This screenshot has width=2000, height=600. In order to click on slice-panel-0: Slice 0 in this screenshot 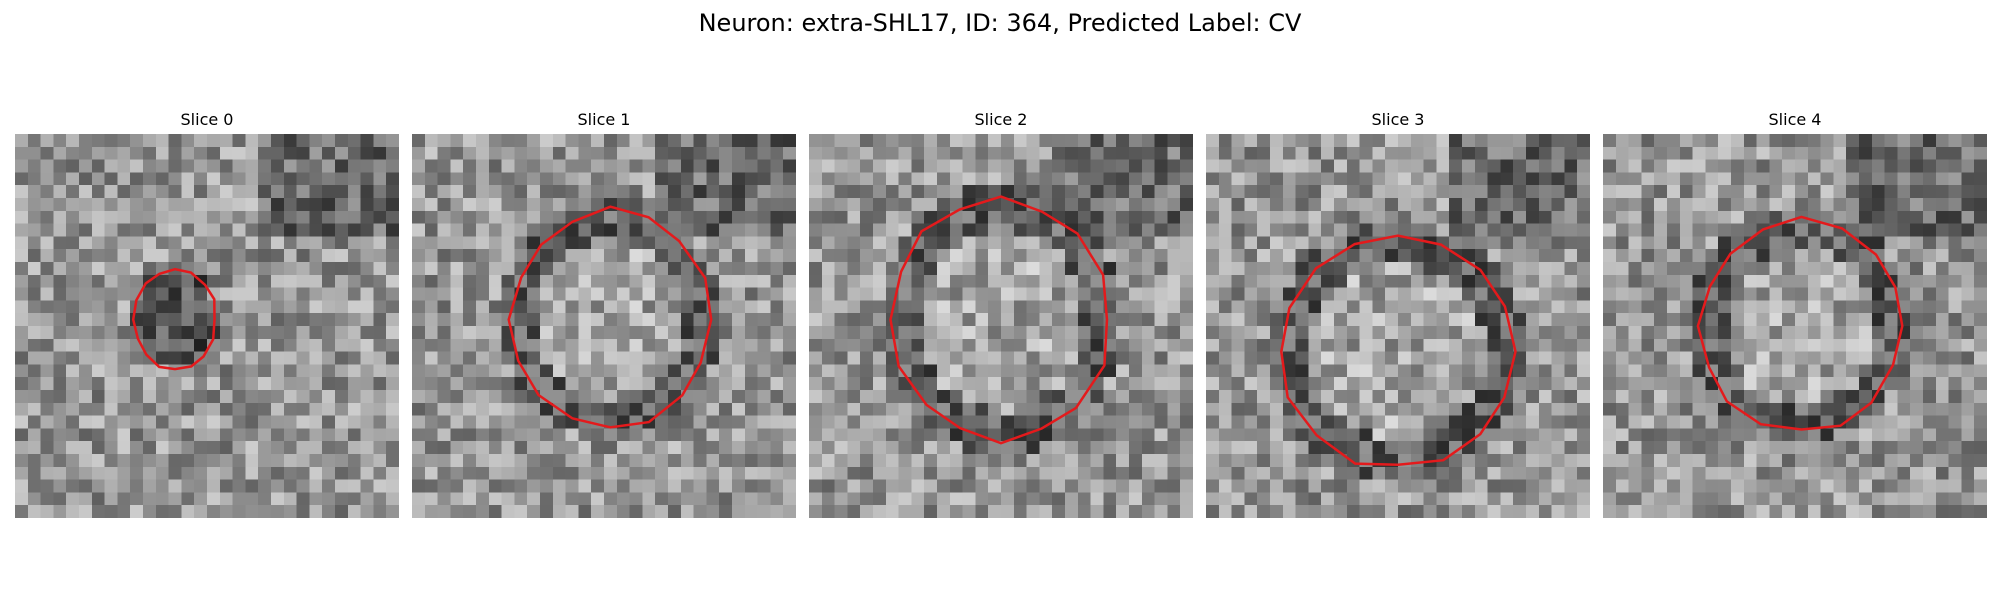, I will do `click(207, 313)`.